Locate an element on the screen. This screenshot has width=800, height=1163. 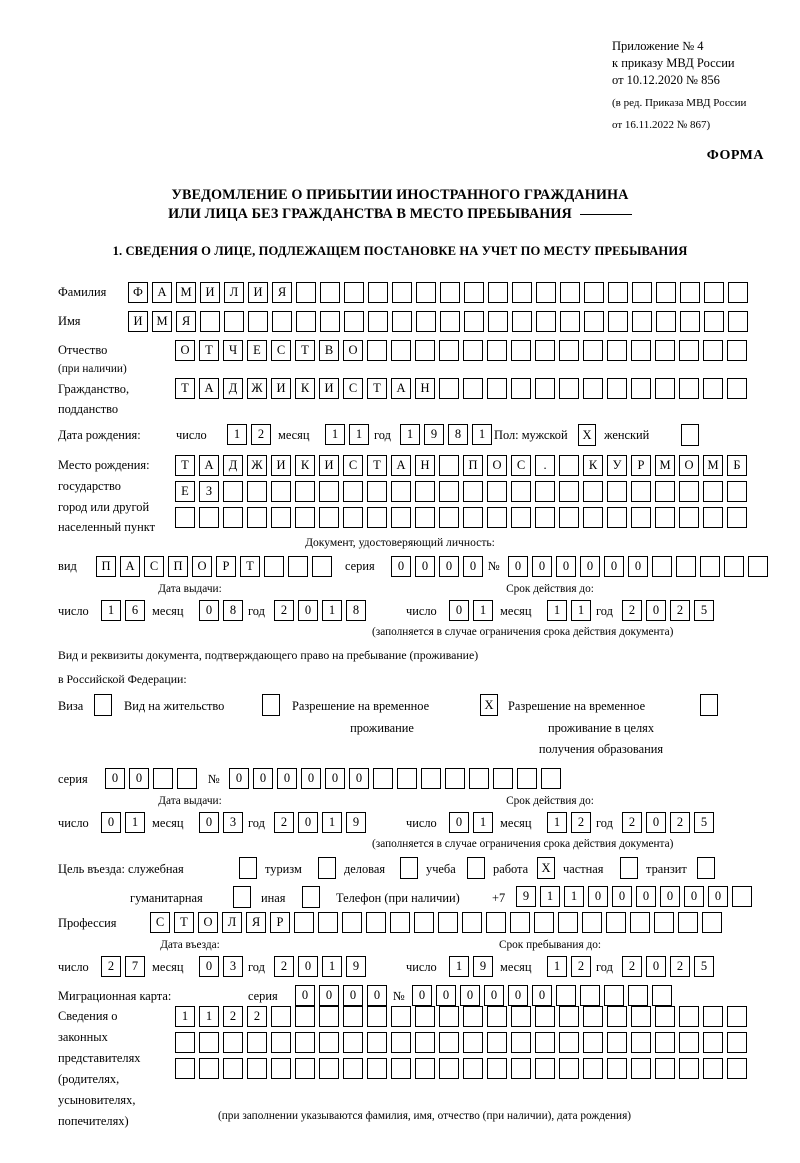
doc-valid-year-grid-cell-4: 5 is located at coordinates (704, 610).